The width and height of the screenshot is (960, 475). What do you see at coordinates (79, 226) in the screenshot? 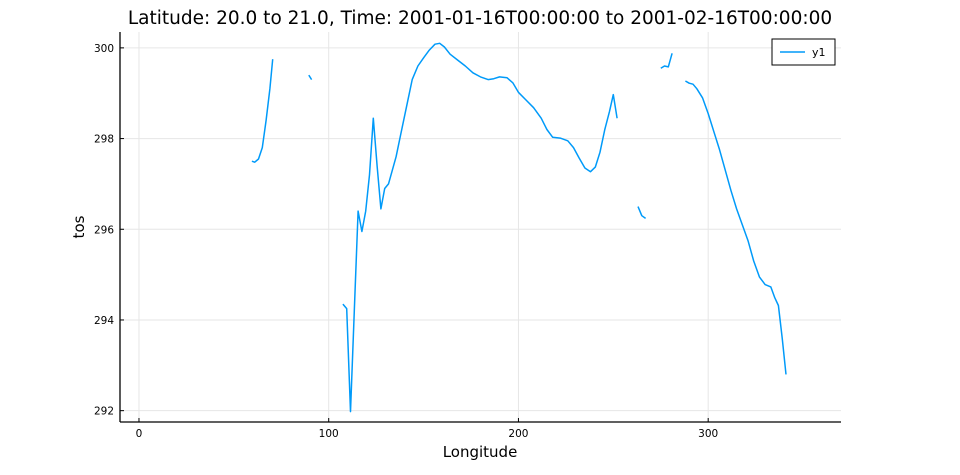
I see `y-axis-label: tos` at bounding box center [79, 226].